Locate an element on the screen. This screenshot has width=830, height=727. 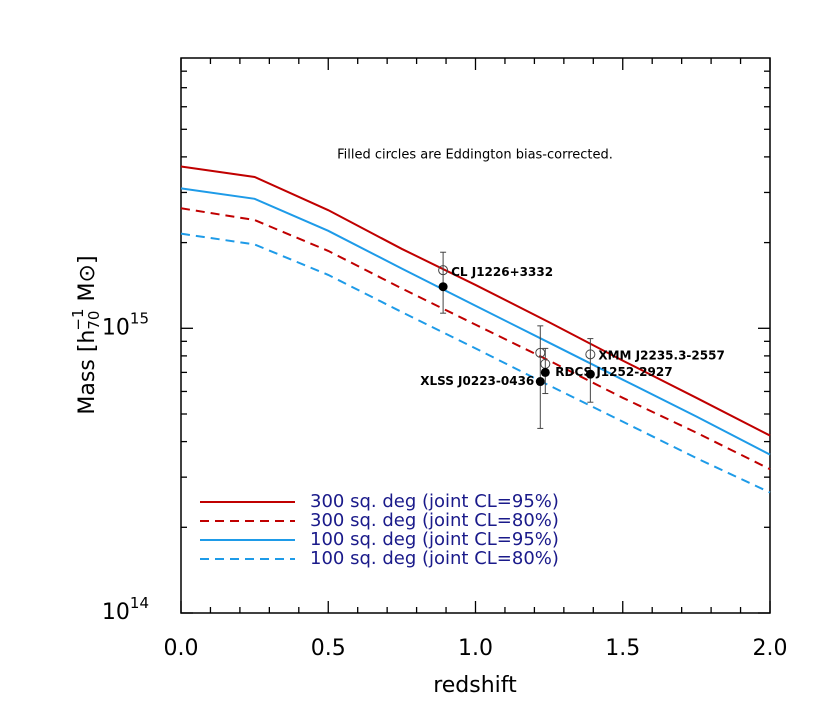
legend-label: 300 sq. deg (joint CL=95%) is located at coordinates (434, 501).